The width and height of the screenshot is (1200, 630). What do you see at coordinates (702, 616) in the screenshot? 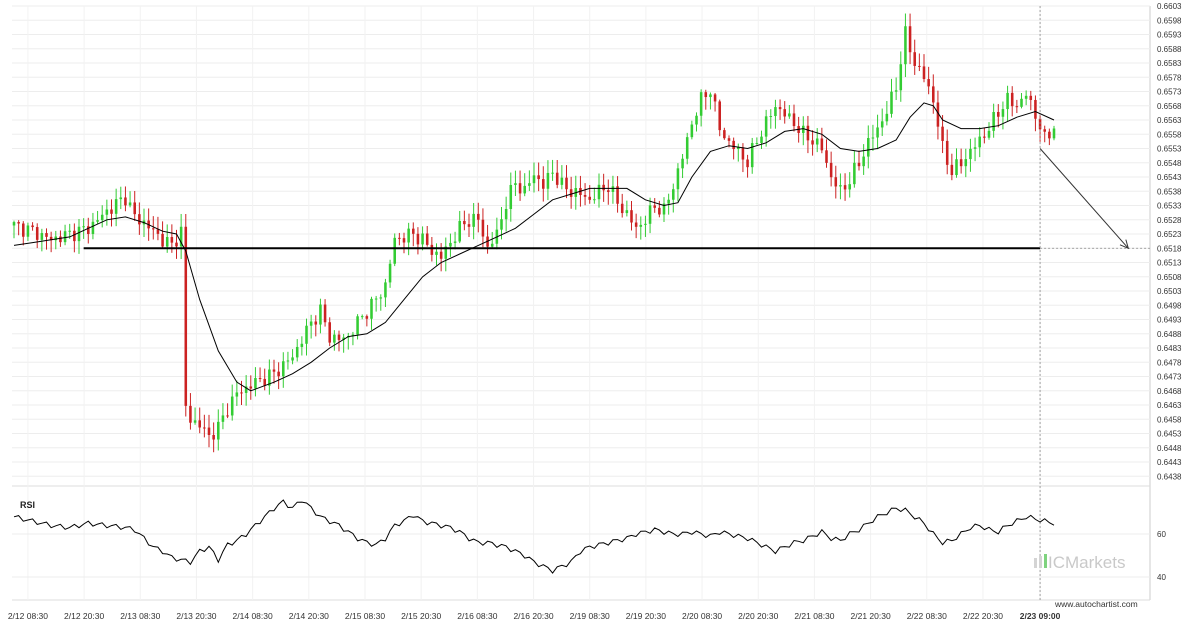
I see `time-tick-label: 2/20 08:30` at bounding box center [702, 616].